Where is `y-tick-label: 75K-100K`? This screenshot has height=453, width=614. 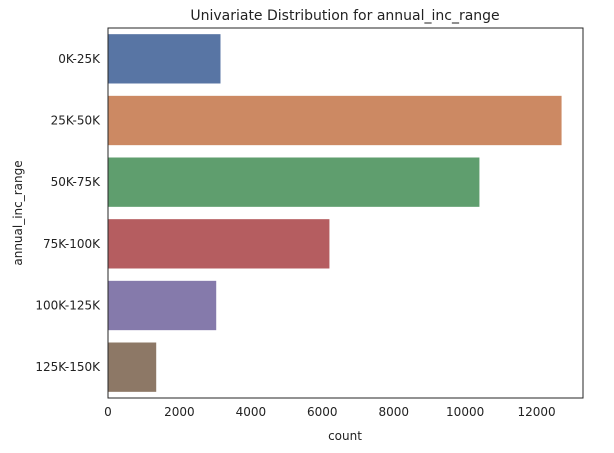
y-tick-label: 75K-100K is located at coordinates (72, 244).